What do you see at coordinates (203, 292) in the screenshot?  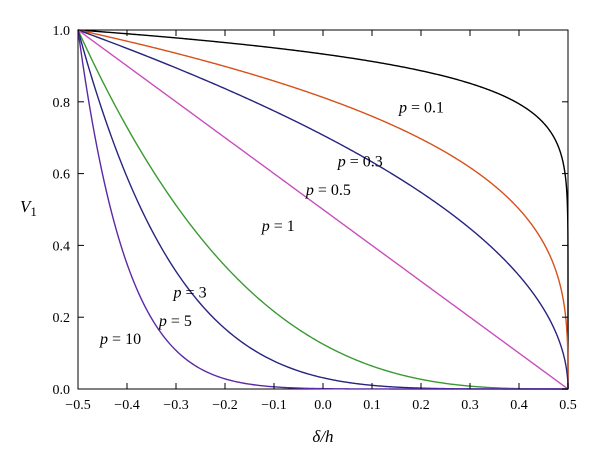 I see `series-label-value: 3` at bounding box center [203, 292].